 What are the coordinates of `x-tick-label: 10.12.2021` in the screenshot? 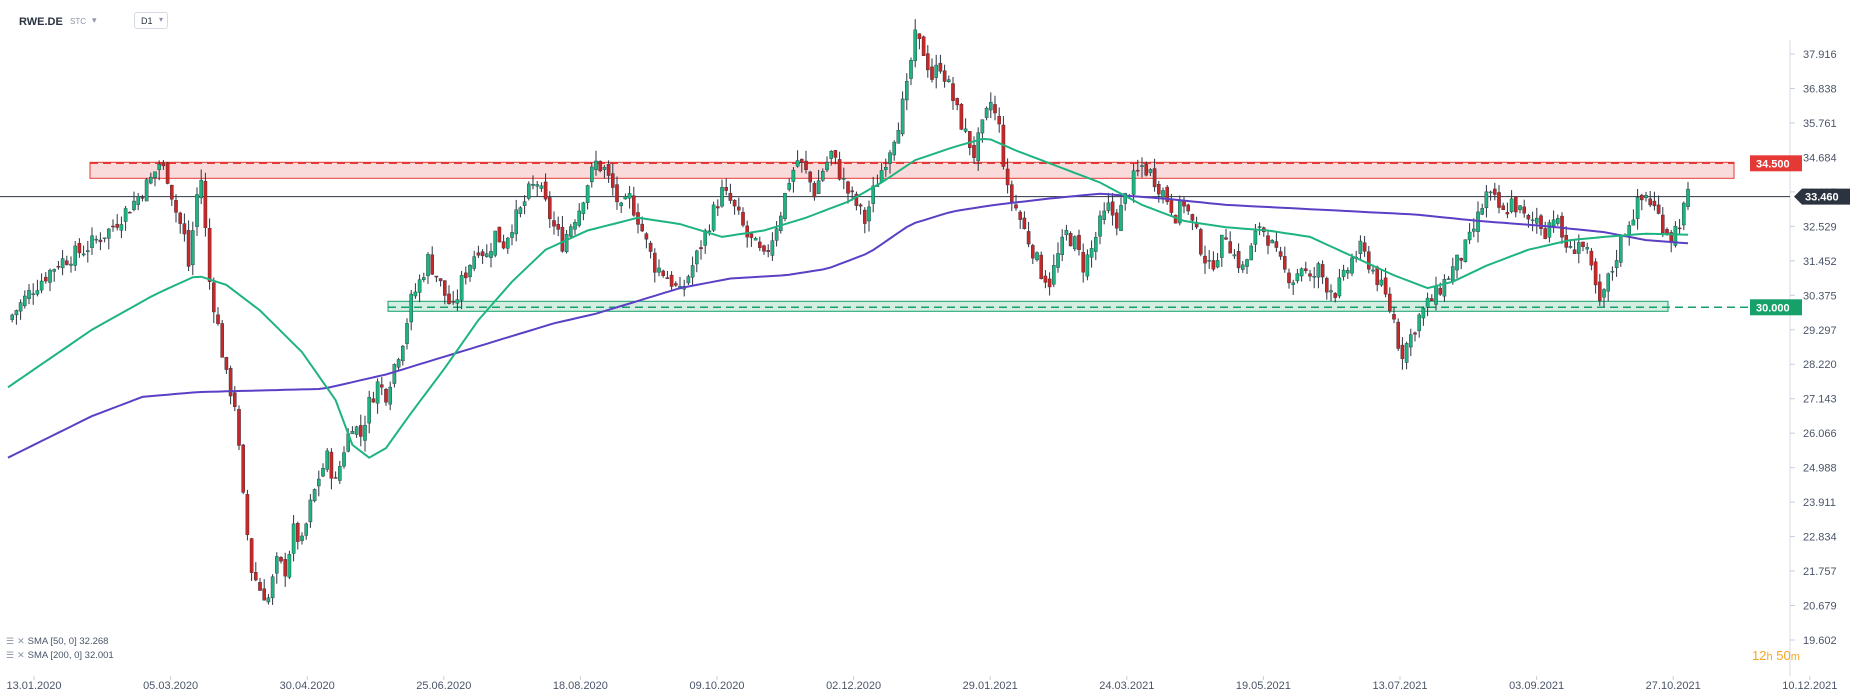 It's located at (1809, 686).